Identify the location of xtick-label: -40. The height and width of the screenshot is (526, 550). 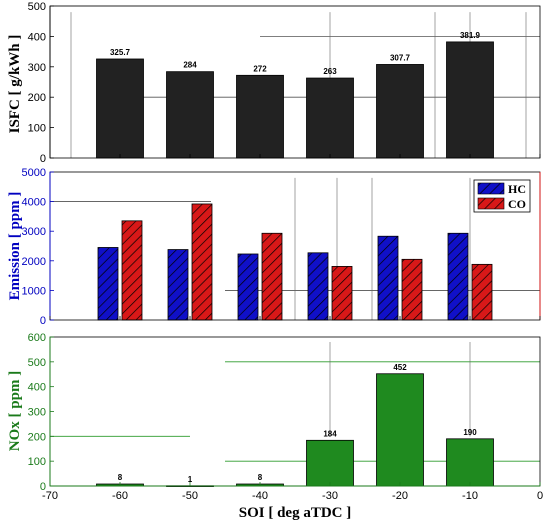
(260, 496).